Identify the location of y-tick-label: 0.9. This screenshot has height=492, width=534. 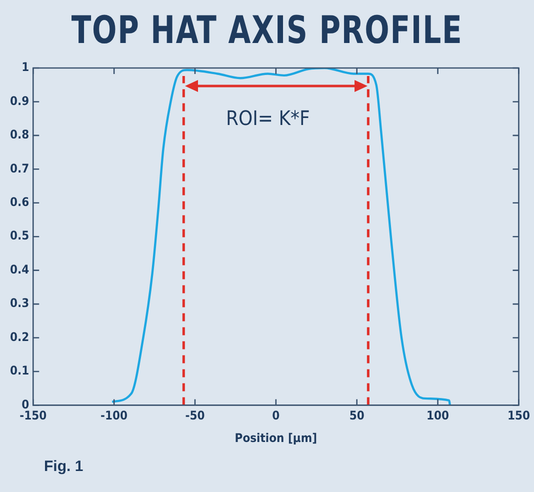
(20, 101).